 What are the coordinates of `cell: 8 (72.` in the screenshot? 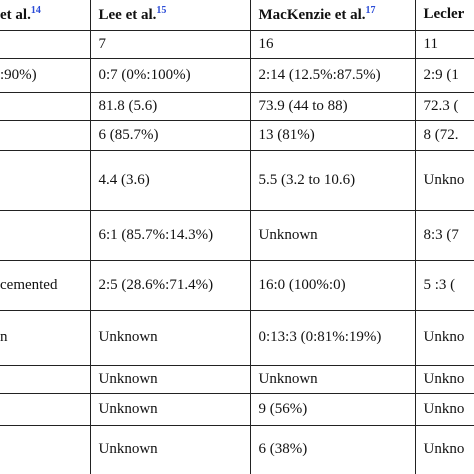 It's located at (444, 135).